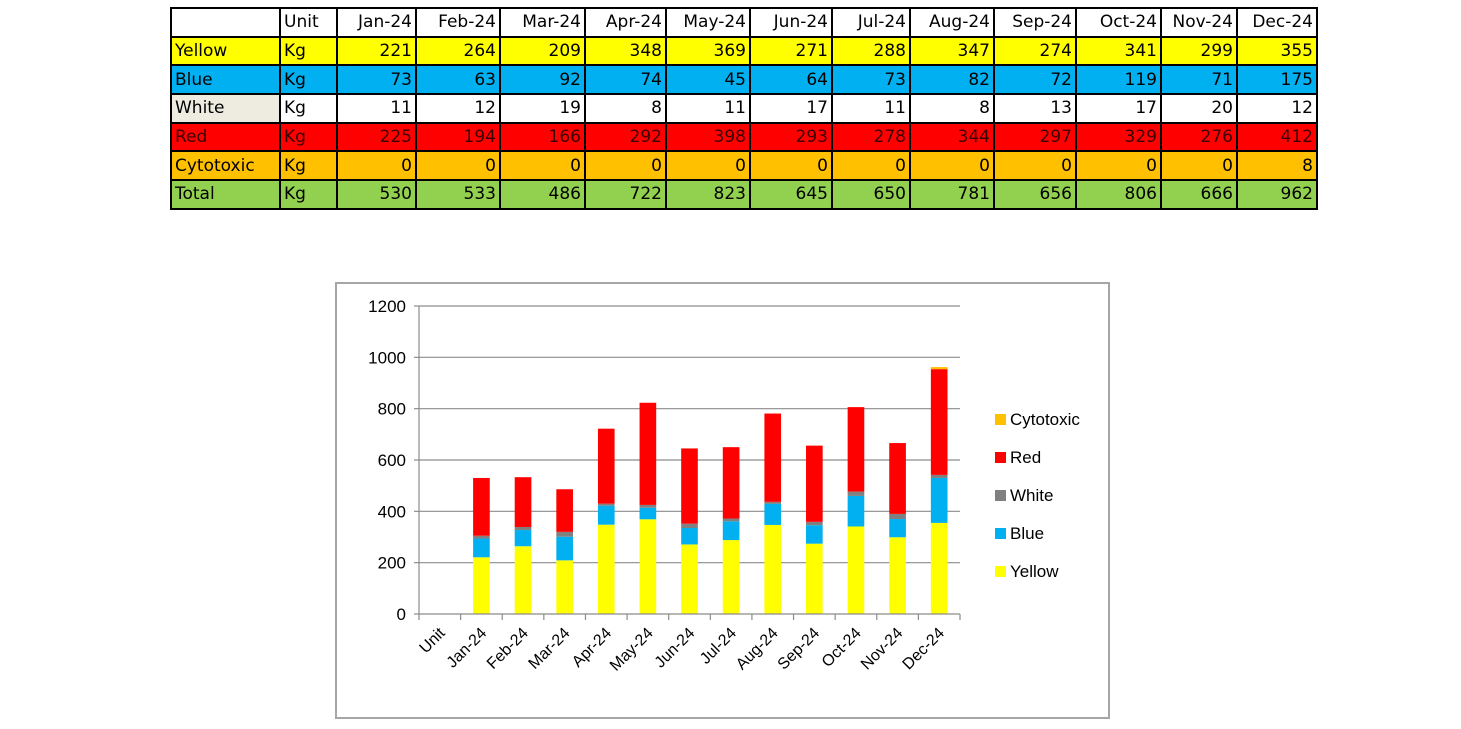 This screenshot has width=1461, height=729. What do you see at coordinates (1199, 22) in the screenshot?
I see `header-month: Nov-24` at bounding box center [1199, 22].